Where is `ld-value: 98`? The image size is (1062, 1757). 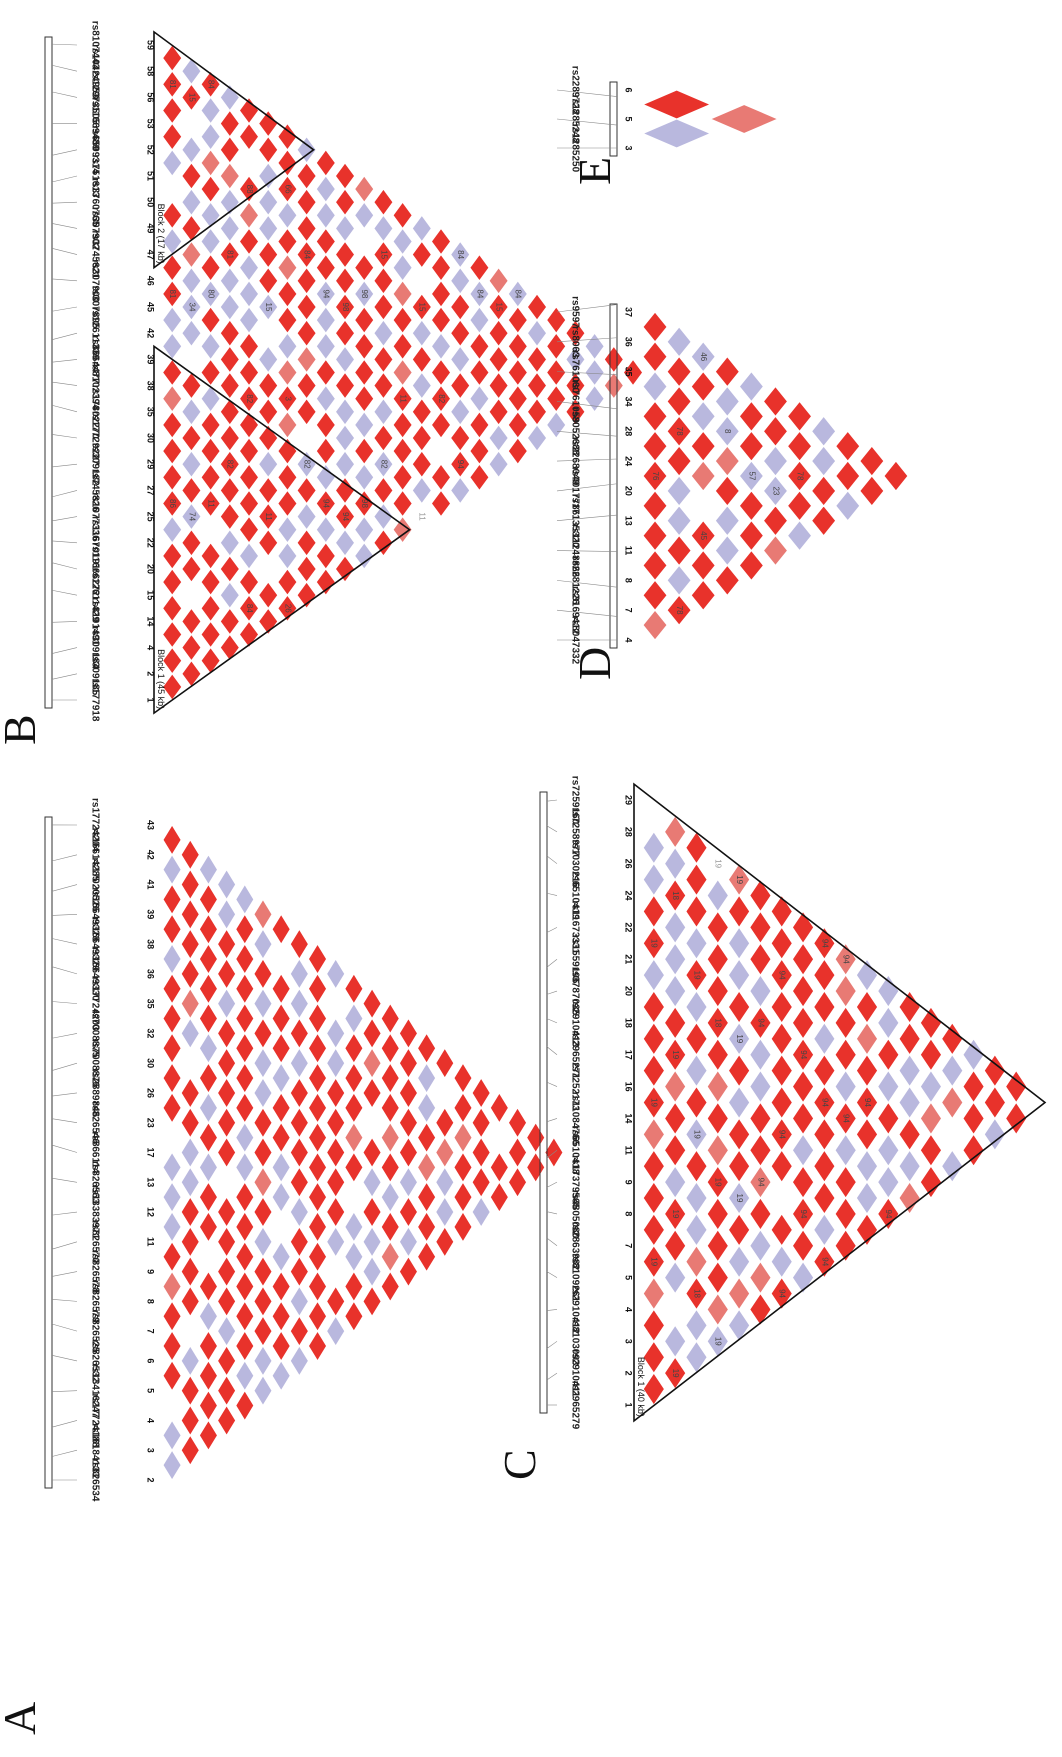
ld-value: 98 is located at coordinates (364, 293).